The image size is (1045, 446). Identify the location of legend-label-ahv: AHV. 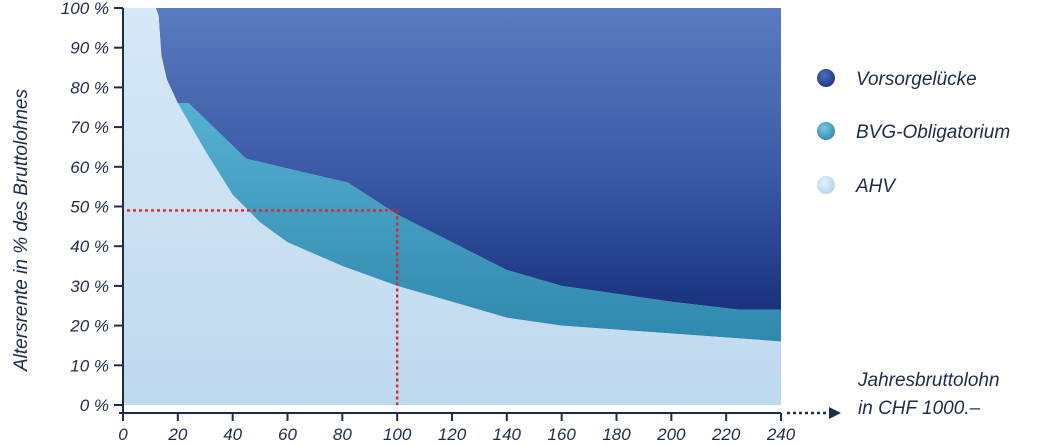
(876, 186).